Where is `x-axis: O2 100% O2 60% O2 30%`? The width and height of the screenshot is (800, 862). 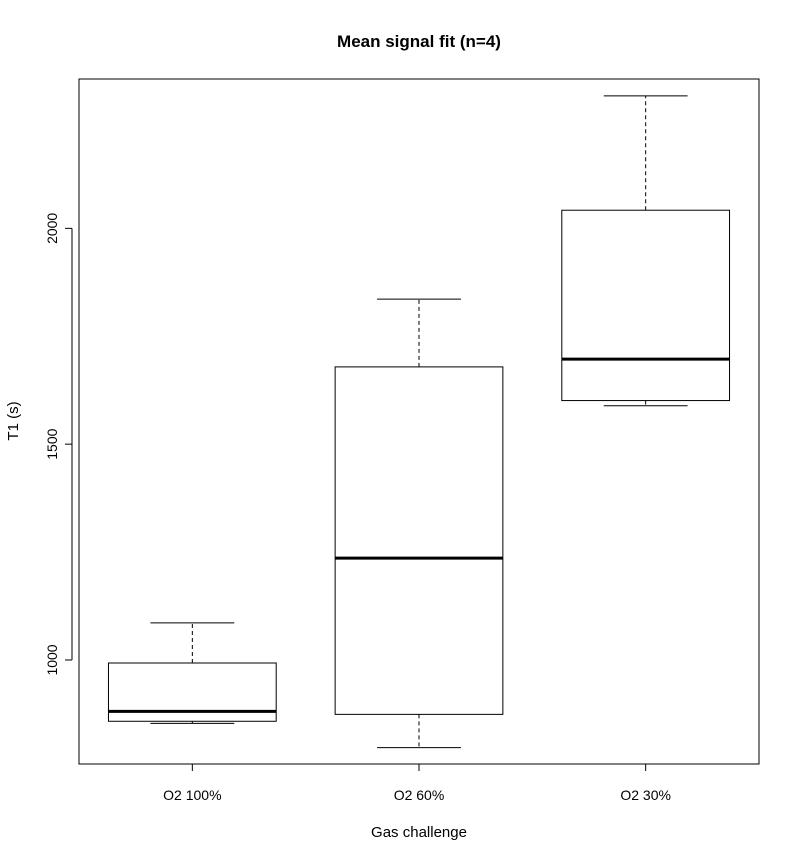 x-axis: O2 100% O2 60% O2 30% is located at coordinates (417, 783).